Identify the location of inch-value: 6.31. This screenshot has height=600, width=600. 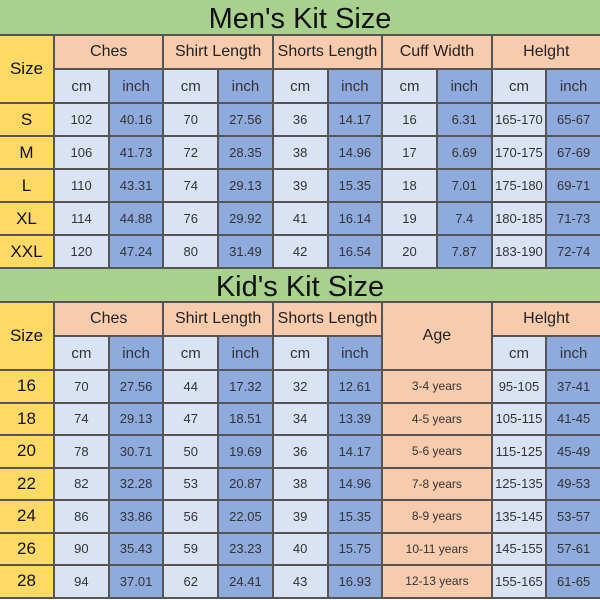
(464, 119).